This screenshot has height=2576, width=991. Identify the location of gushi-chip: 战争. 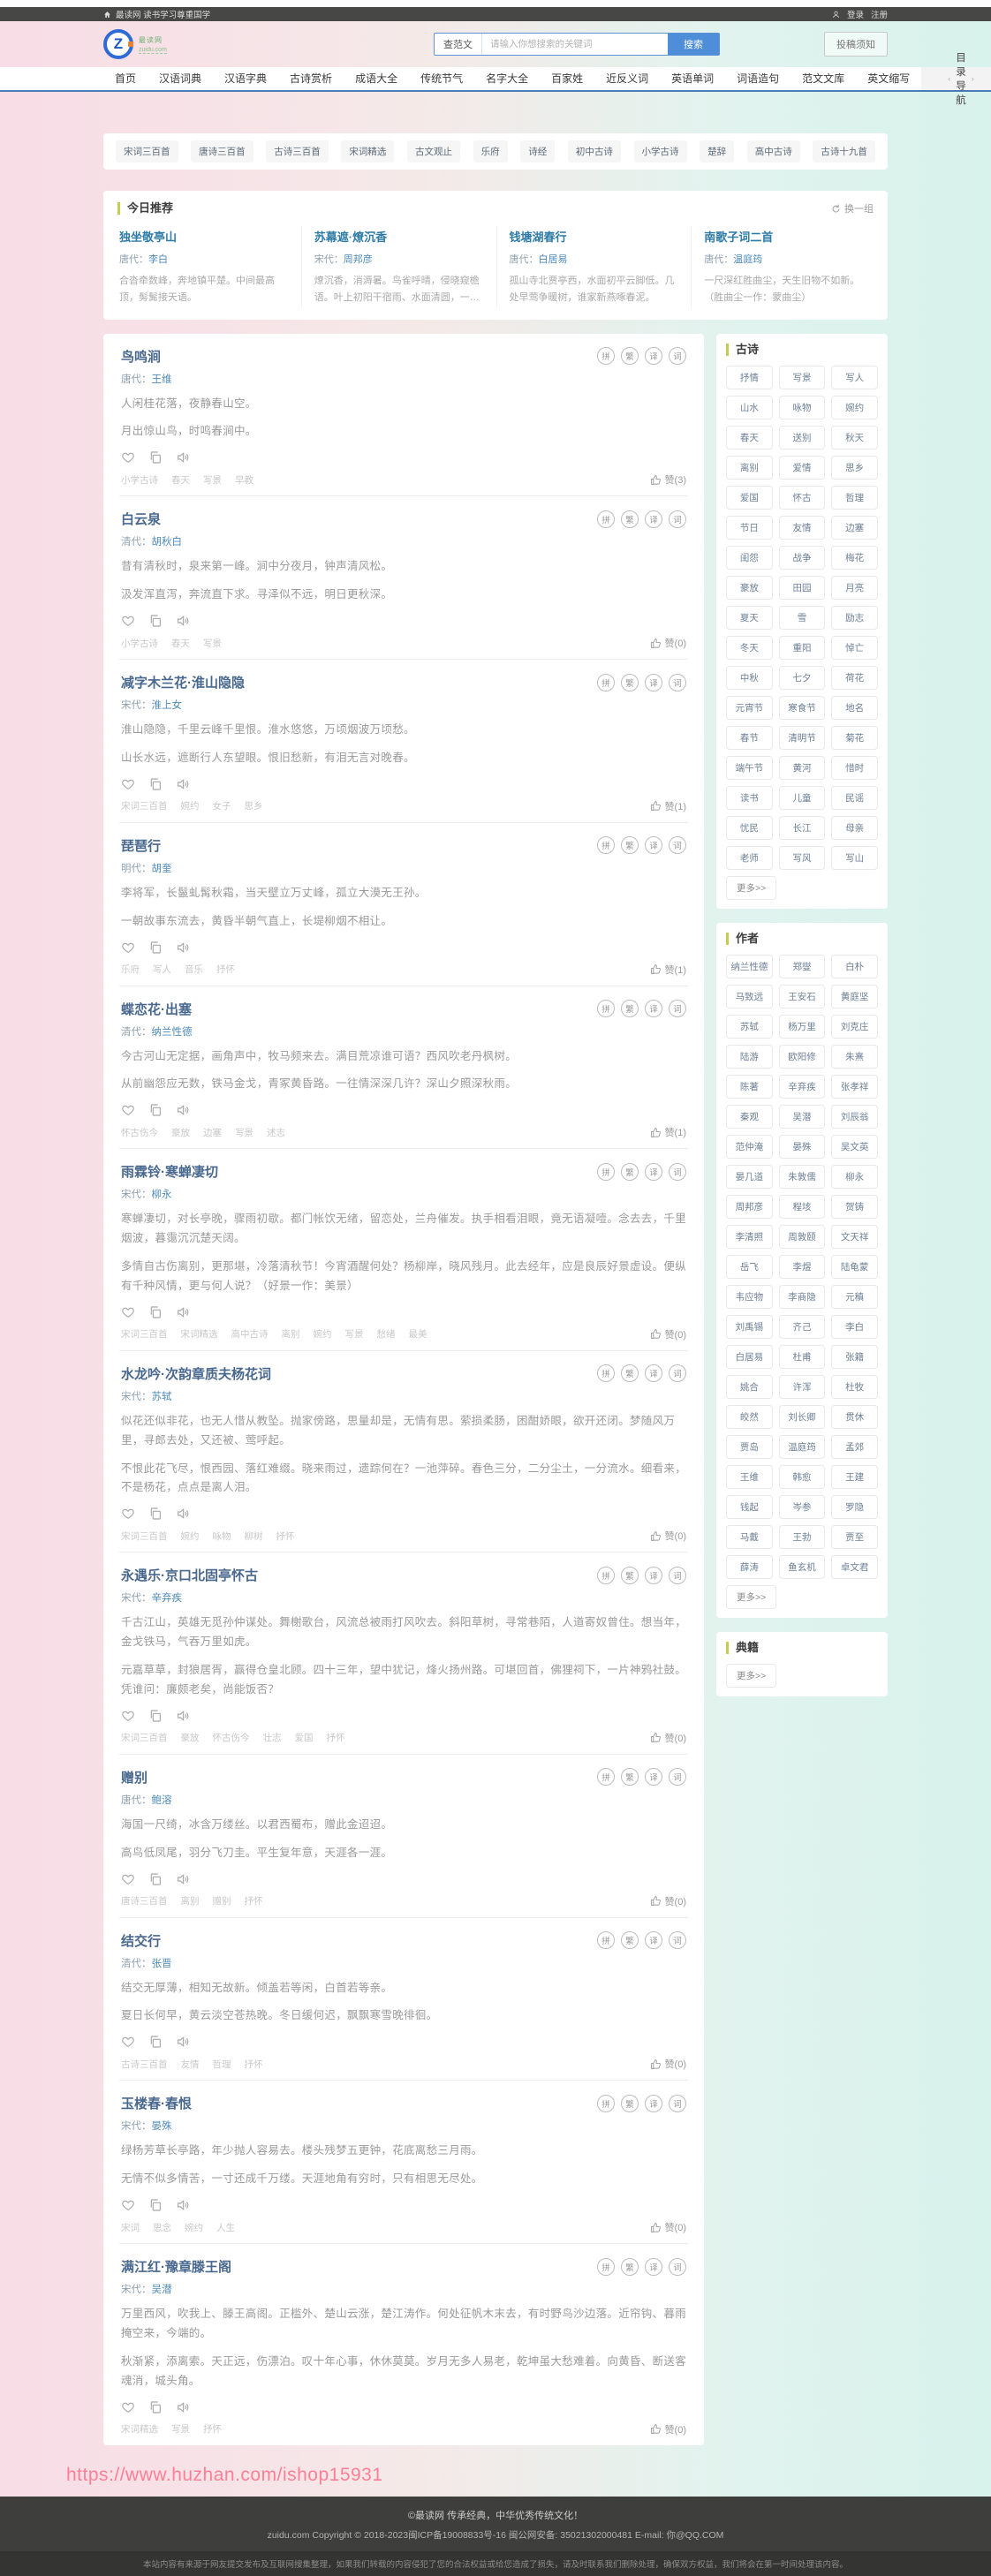
(802, 557).